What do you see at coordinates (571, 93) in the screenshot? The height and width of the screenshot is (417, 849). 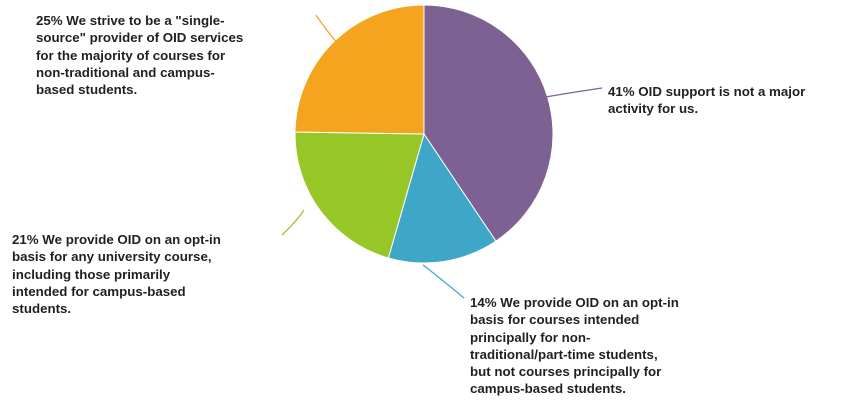 I see `leader-line-not-major` at bounding box center [571, 93].